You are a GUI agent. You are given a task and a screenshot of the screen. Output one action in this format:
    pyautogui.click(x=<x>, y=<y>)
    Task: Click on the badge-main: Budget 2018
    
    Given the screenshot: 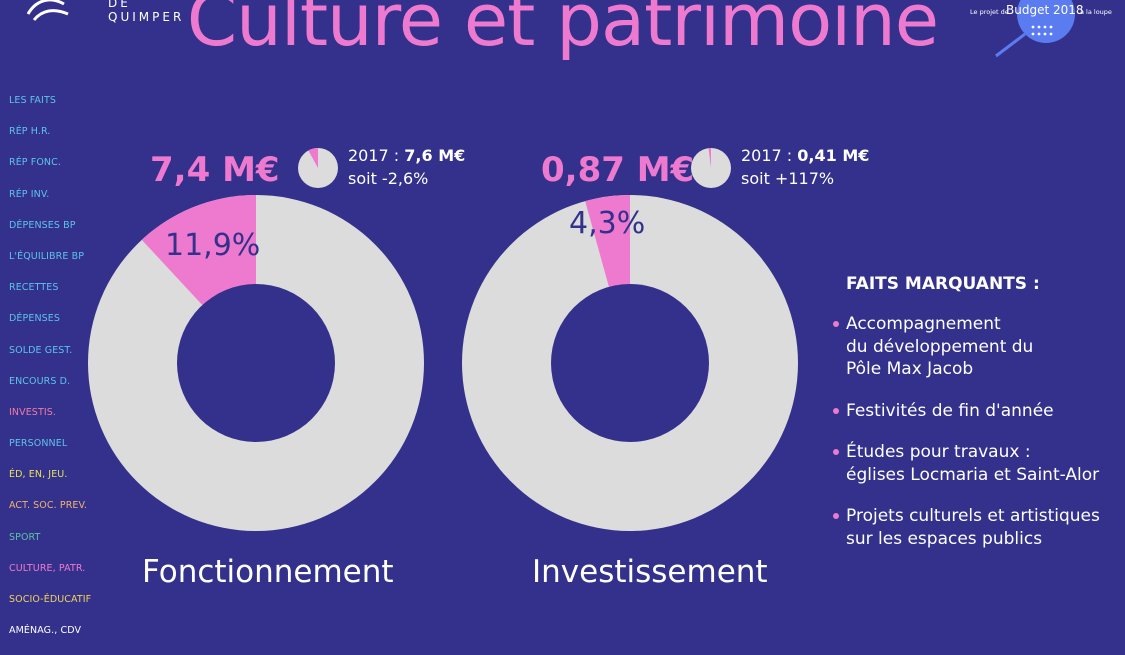 What is the action you would take?
    pyautogui.click(x=1045, y=10)
    